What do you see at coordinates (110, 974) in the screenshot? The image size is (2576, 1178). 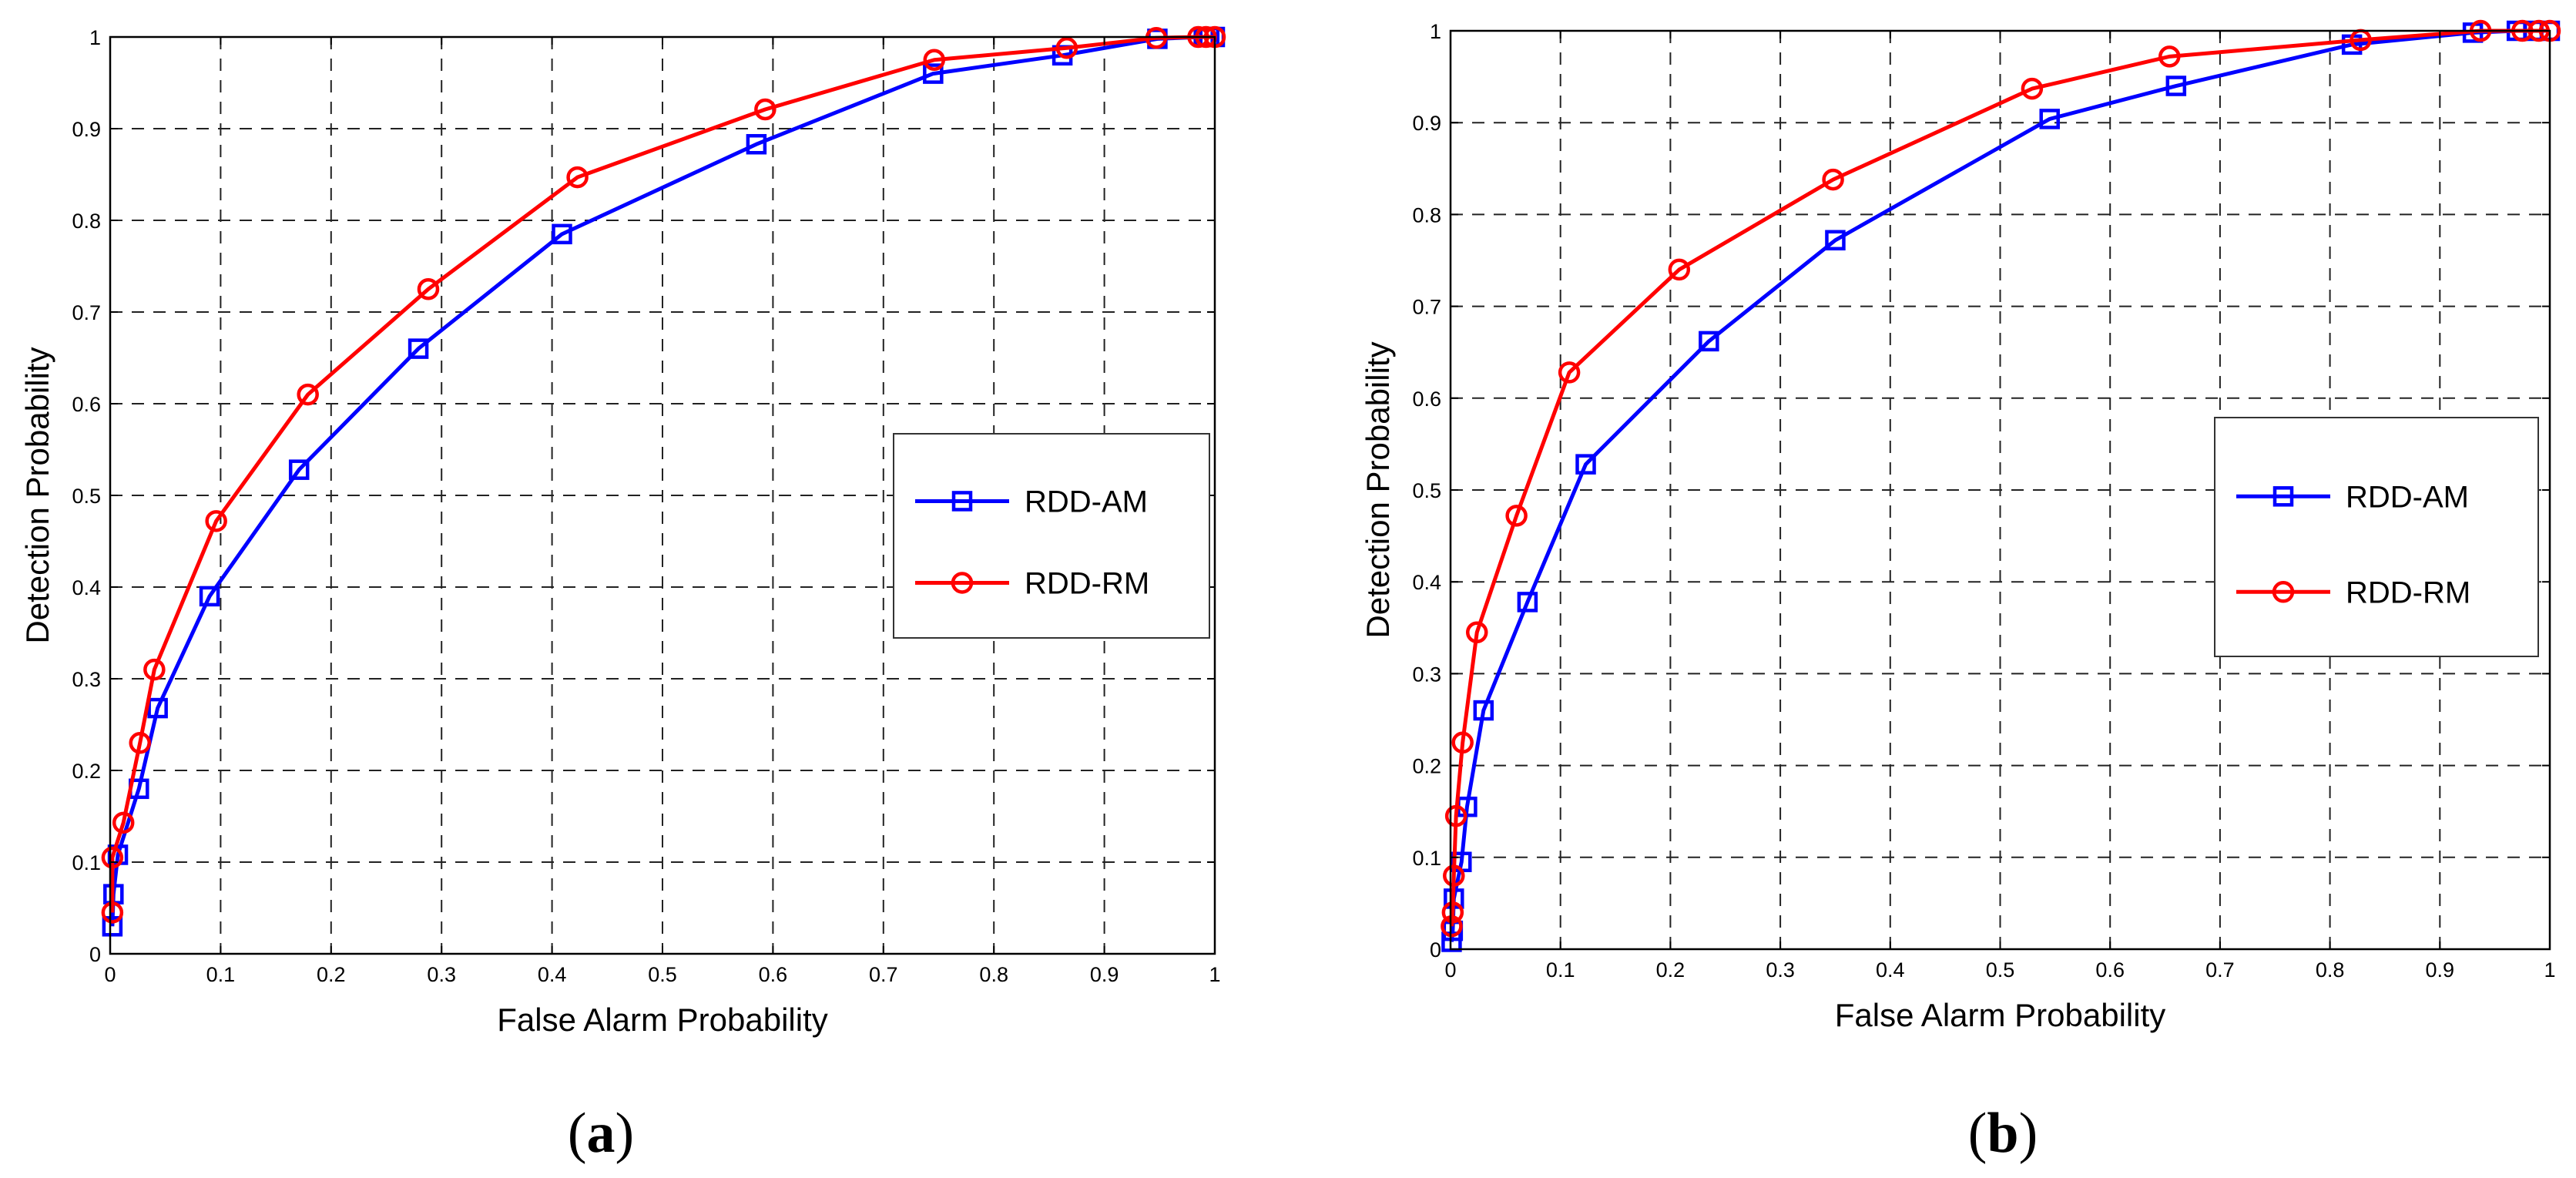 I see `x-tick-label-a: 0` at bounding box center [110, 974].